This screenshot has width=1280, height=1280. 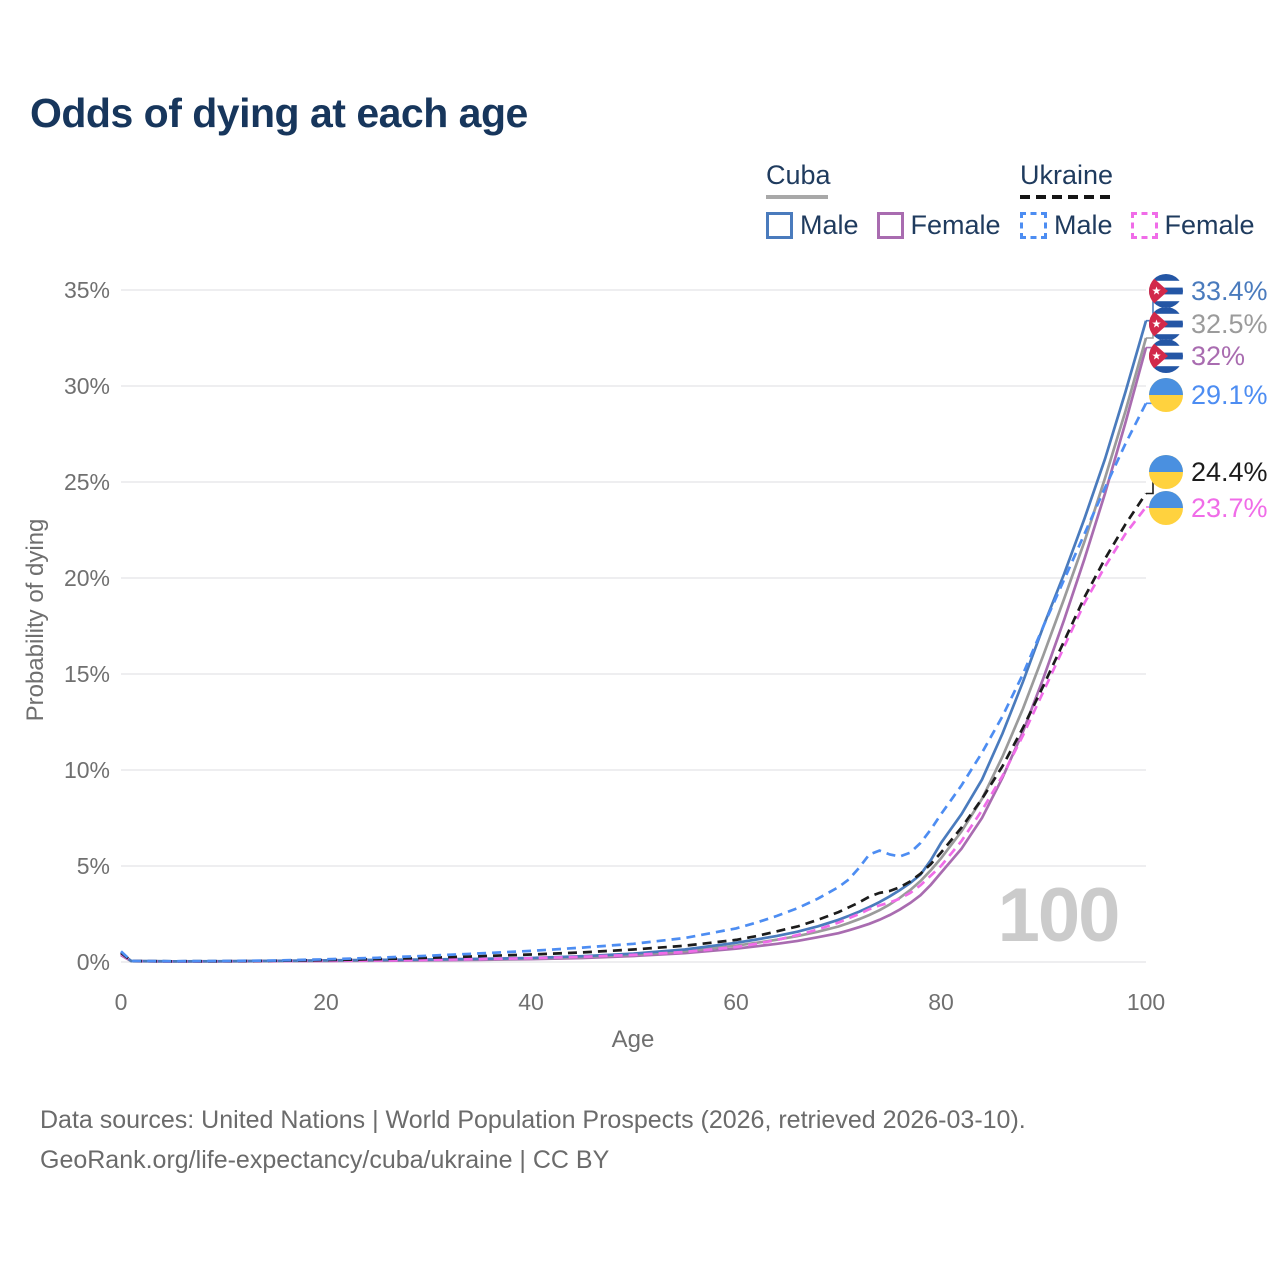 What do you see at coordinates (1065, 197) in the screenshot?
I see `legend-ukraine-dashed-line-key` at bounding box center [1065, 197].